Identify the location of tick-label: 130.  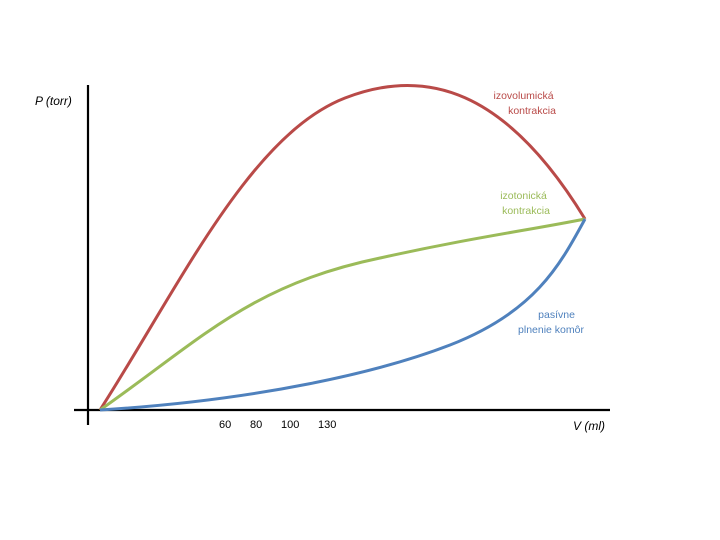
(327, 425).